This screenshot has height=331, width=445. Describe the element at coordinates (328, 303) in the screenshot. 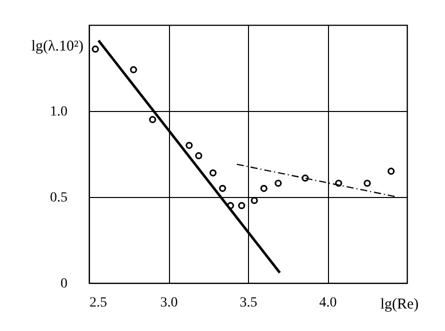

I see `x-tick-label: 4.0` at that location.